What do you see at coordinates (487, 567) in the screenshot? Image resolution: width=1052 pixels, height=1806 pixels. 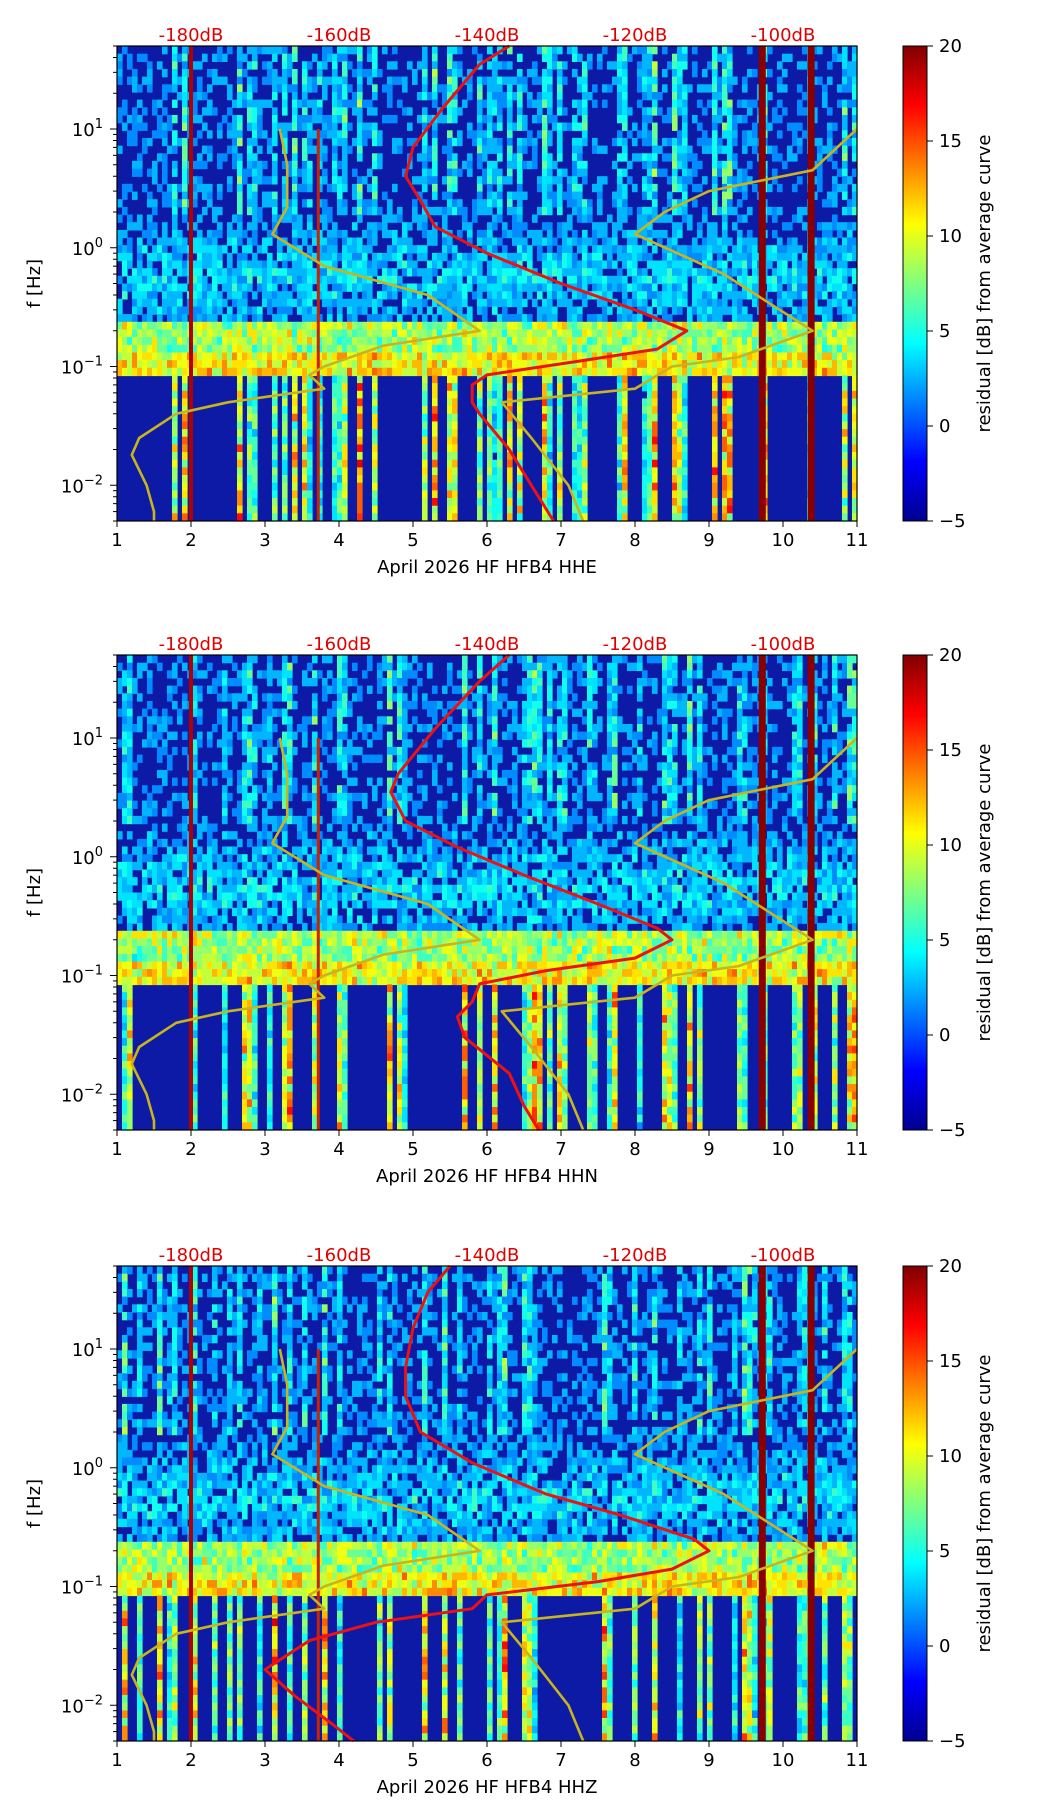 I see `x-axis-label: April 2026 HF HFB4 HHE` at bounding box center [487, 567].